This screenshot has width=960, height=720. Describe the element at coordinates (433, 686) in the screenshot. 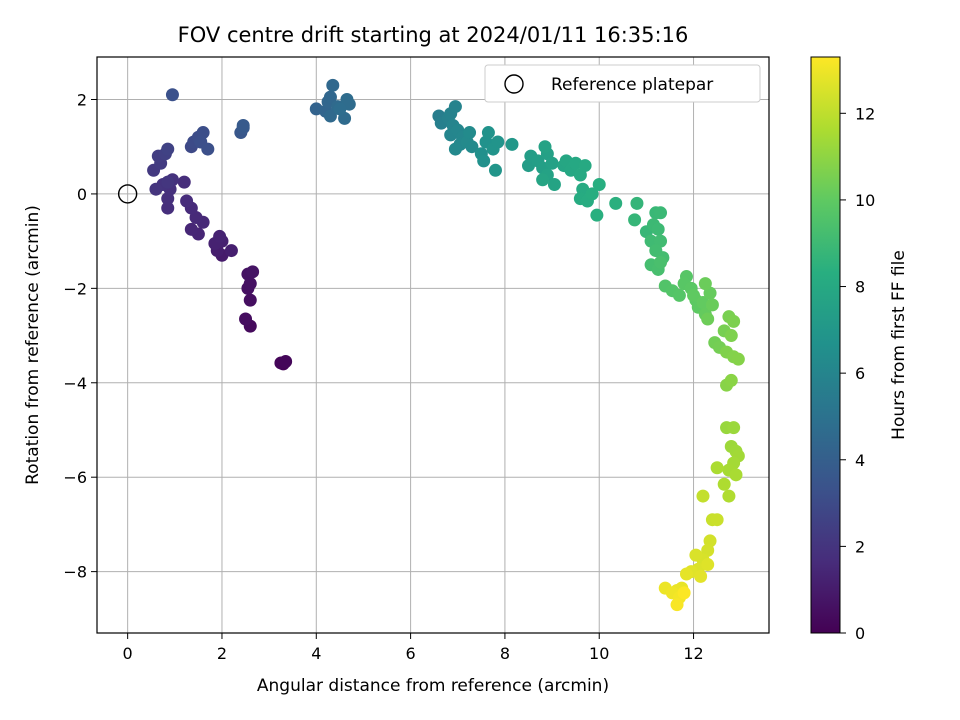

I see `x-axis-label: Angular distance from reference (arcmin)` at that location.